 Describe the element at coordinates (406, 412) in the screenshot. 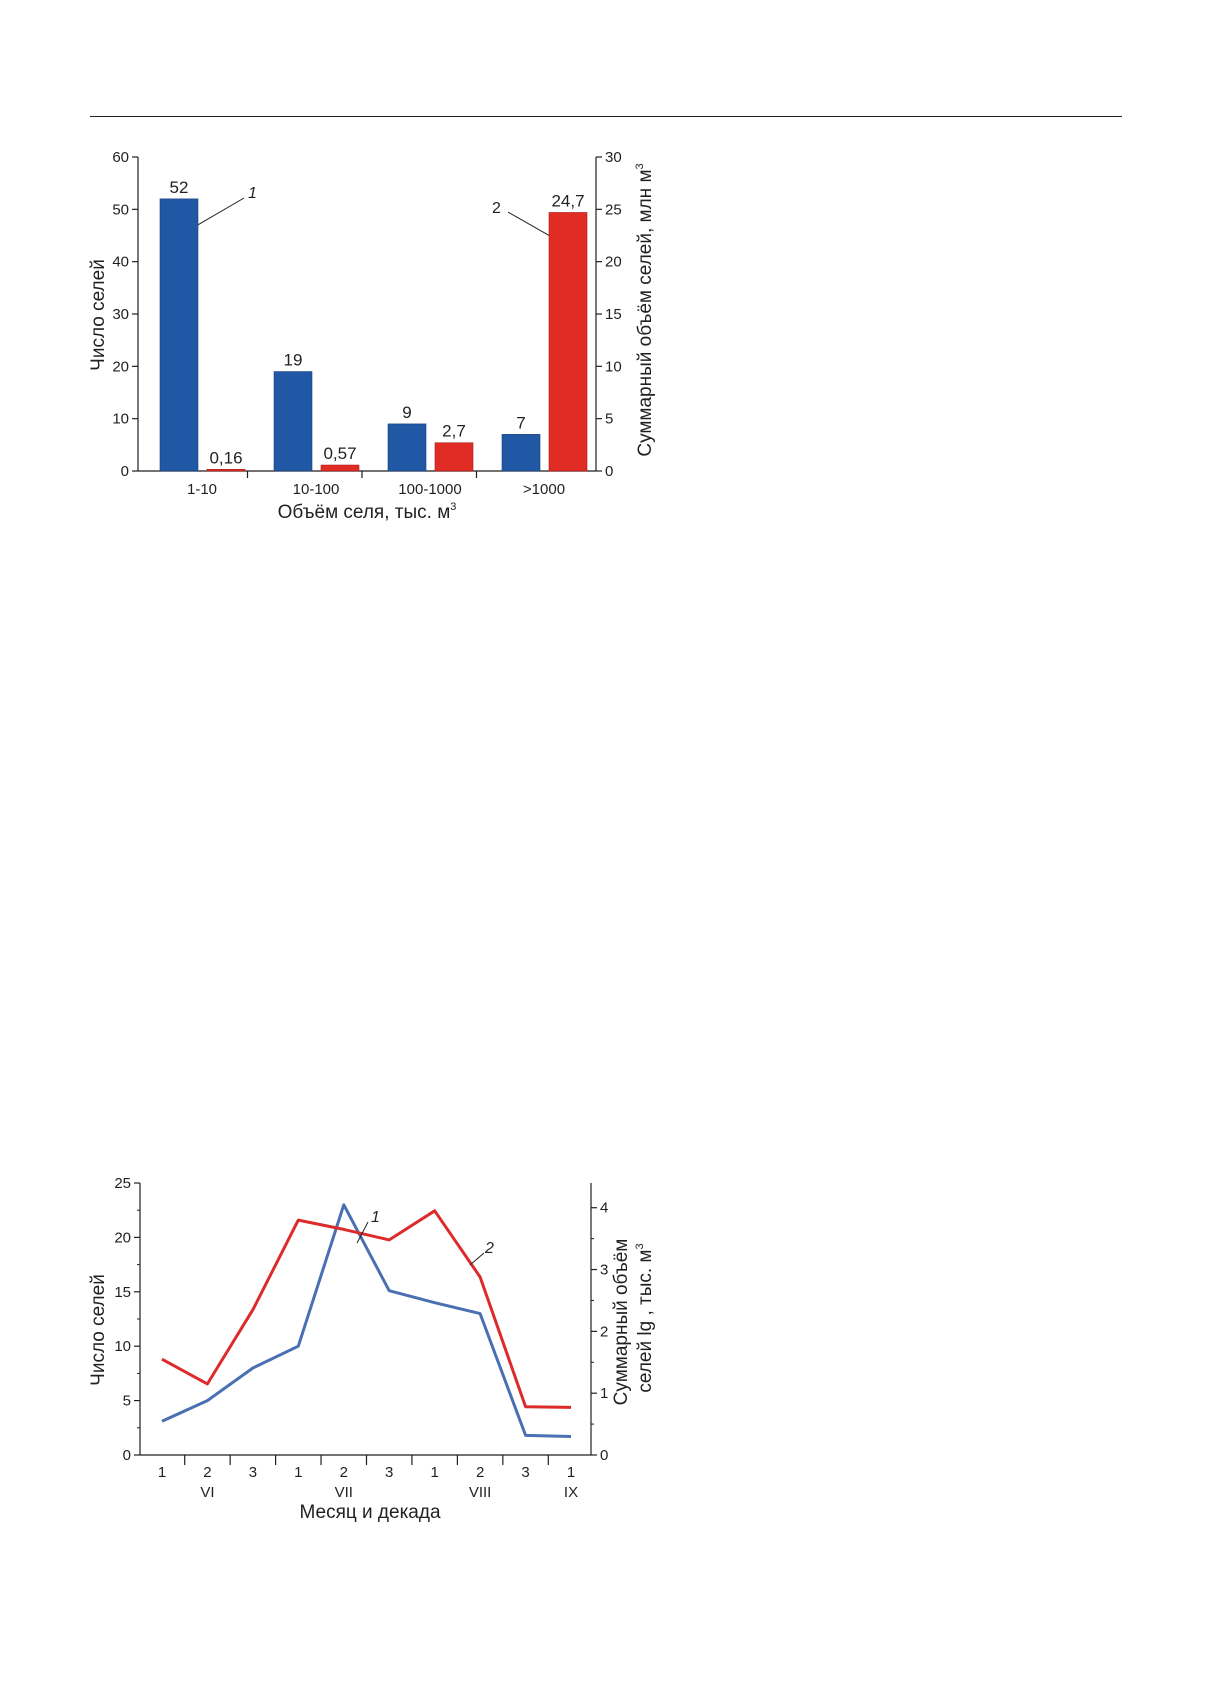

I see `data-label-series-1: 9` at that location.